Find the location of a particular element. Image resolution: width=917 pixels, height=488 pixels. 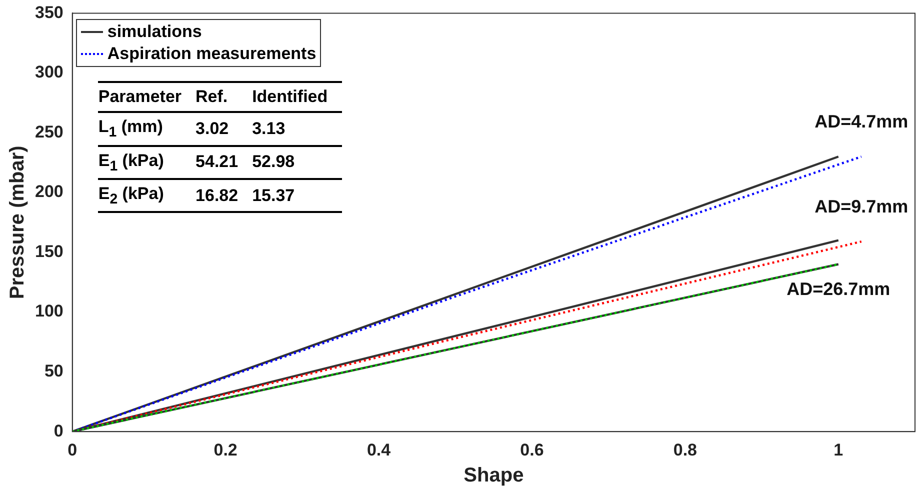

x-tick-label: 1 is located at coordinates (839, 450).